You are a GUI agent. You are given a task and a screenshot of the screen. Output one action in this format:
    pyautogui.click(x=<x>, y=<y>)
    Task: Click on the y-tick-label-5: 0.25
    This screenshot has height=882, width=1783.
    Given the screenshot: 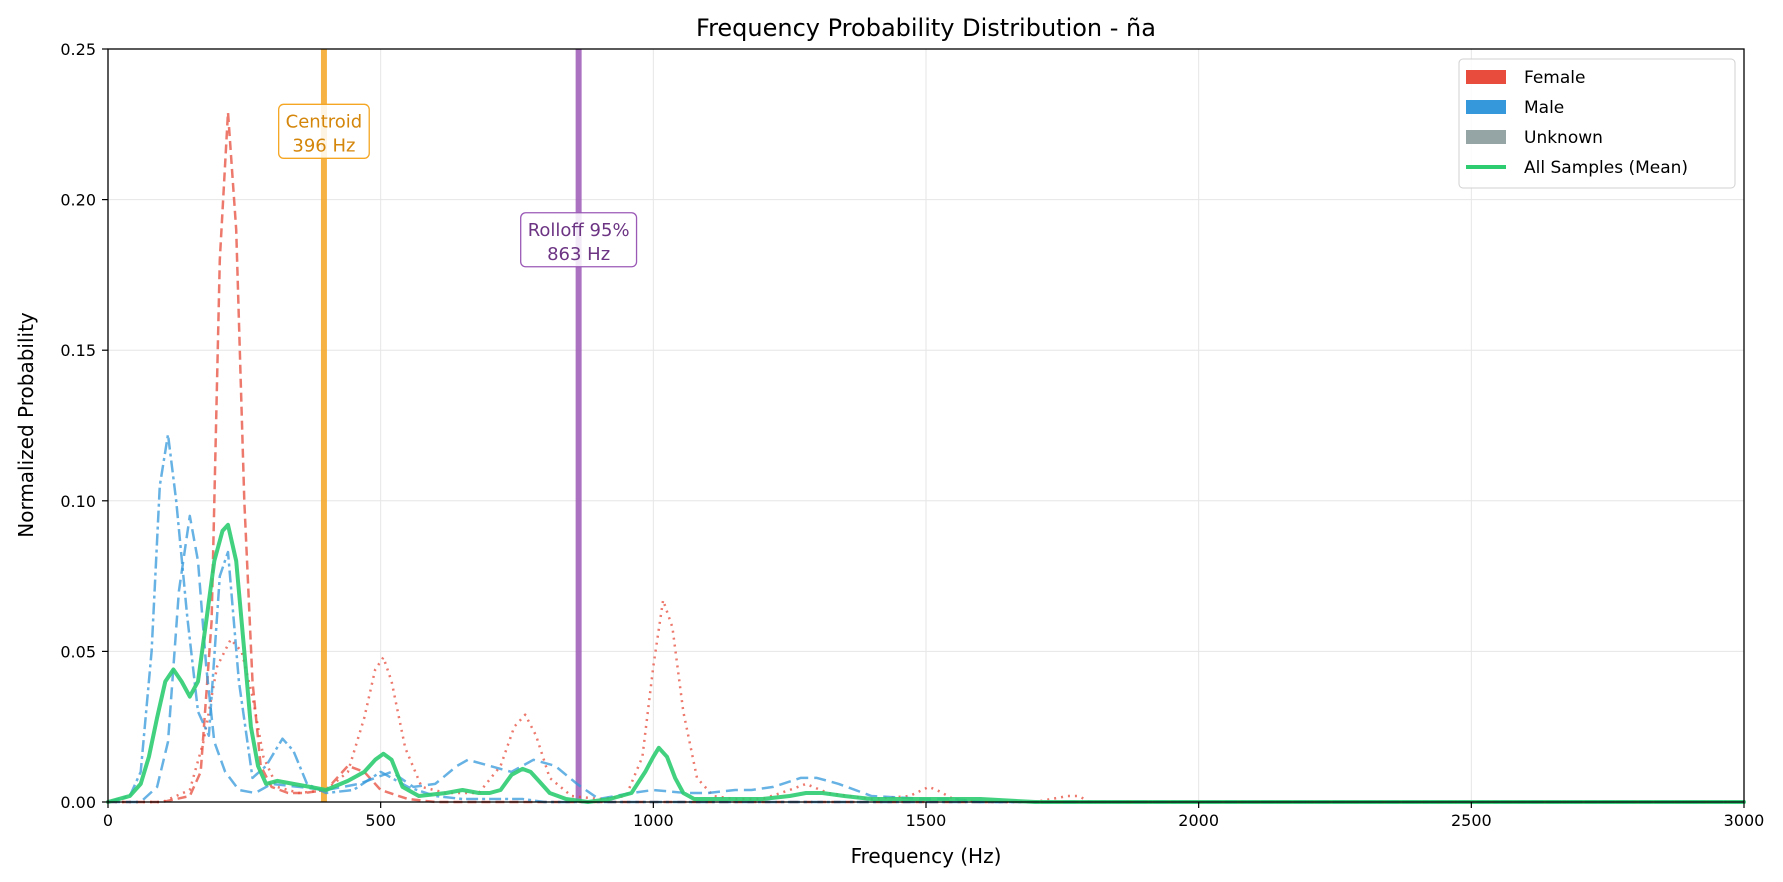 What is the action you would take?
    pyautogui.click(x=78, y=49)
    